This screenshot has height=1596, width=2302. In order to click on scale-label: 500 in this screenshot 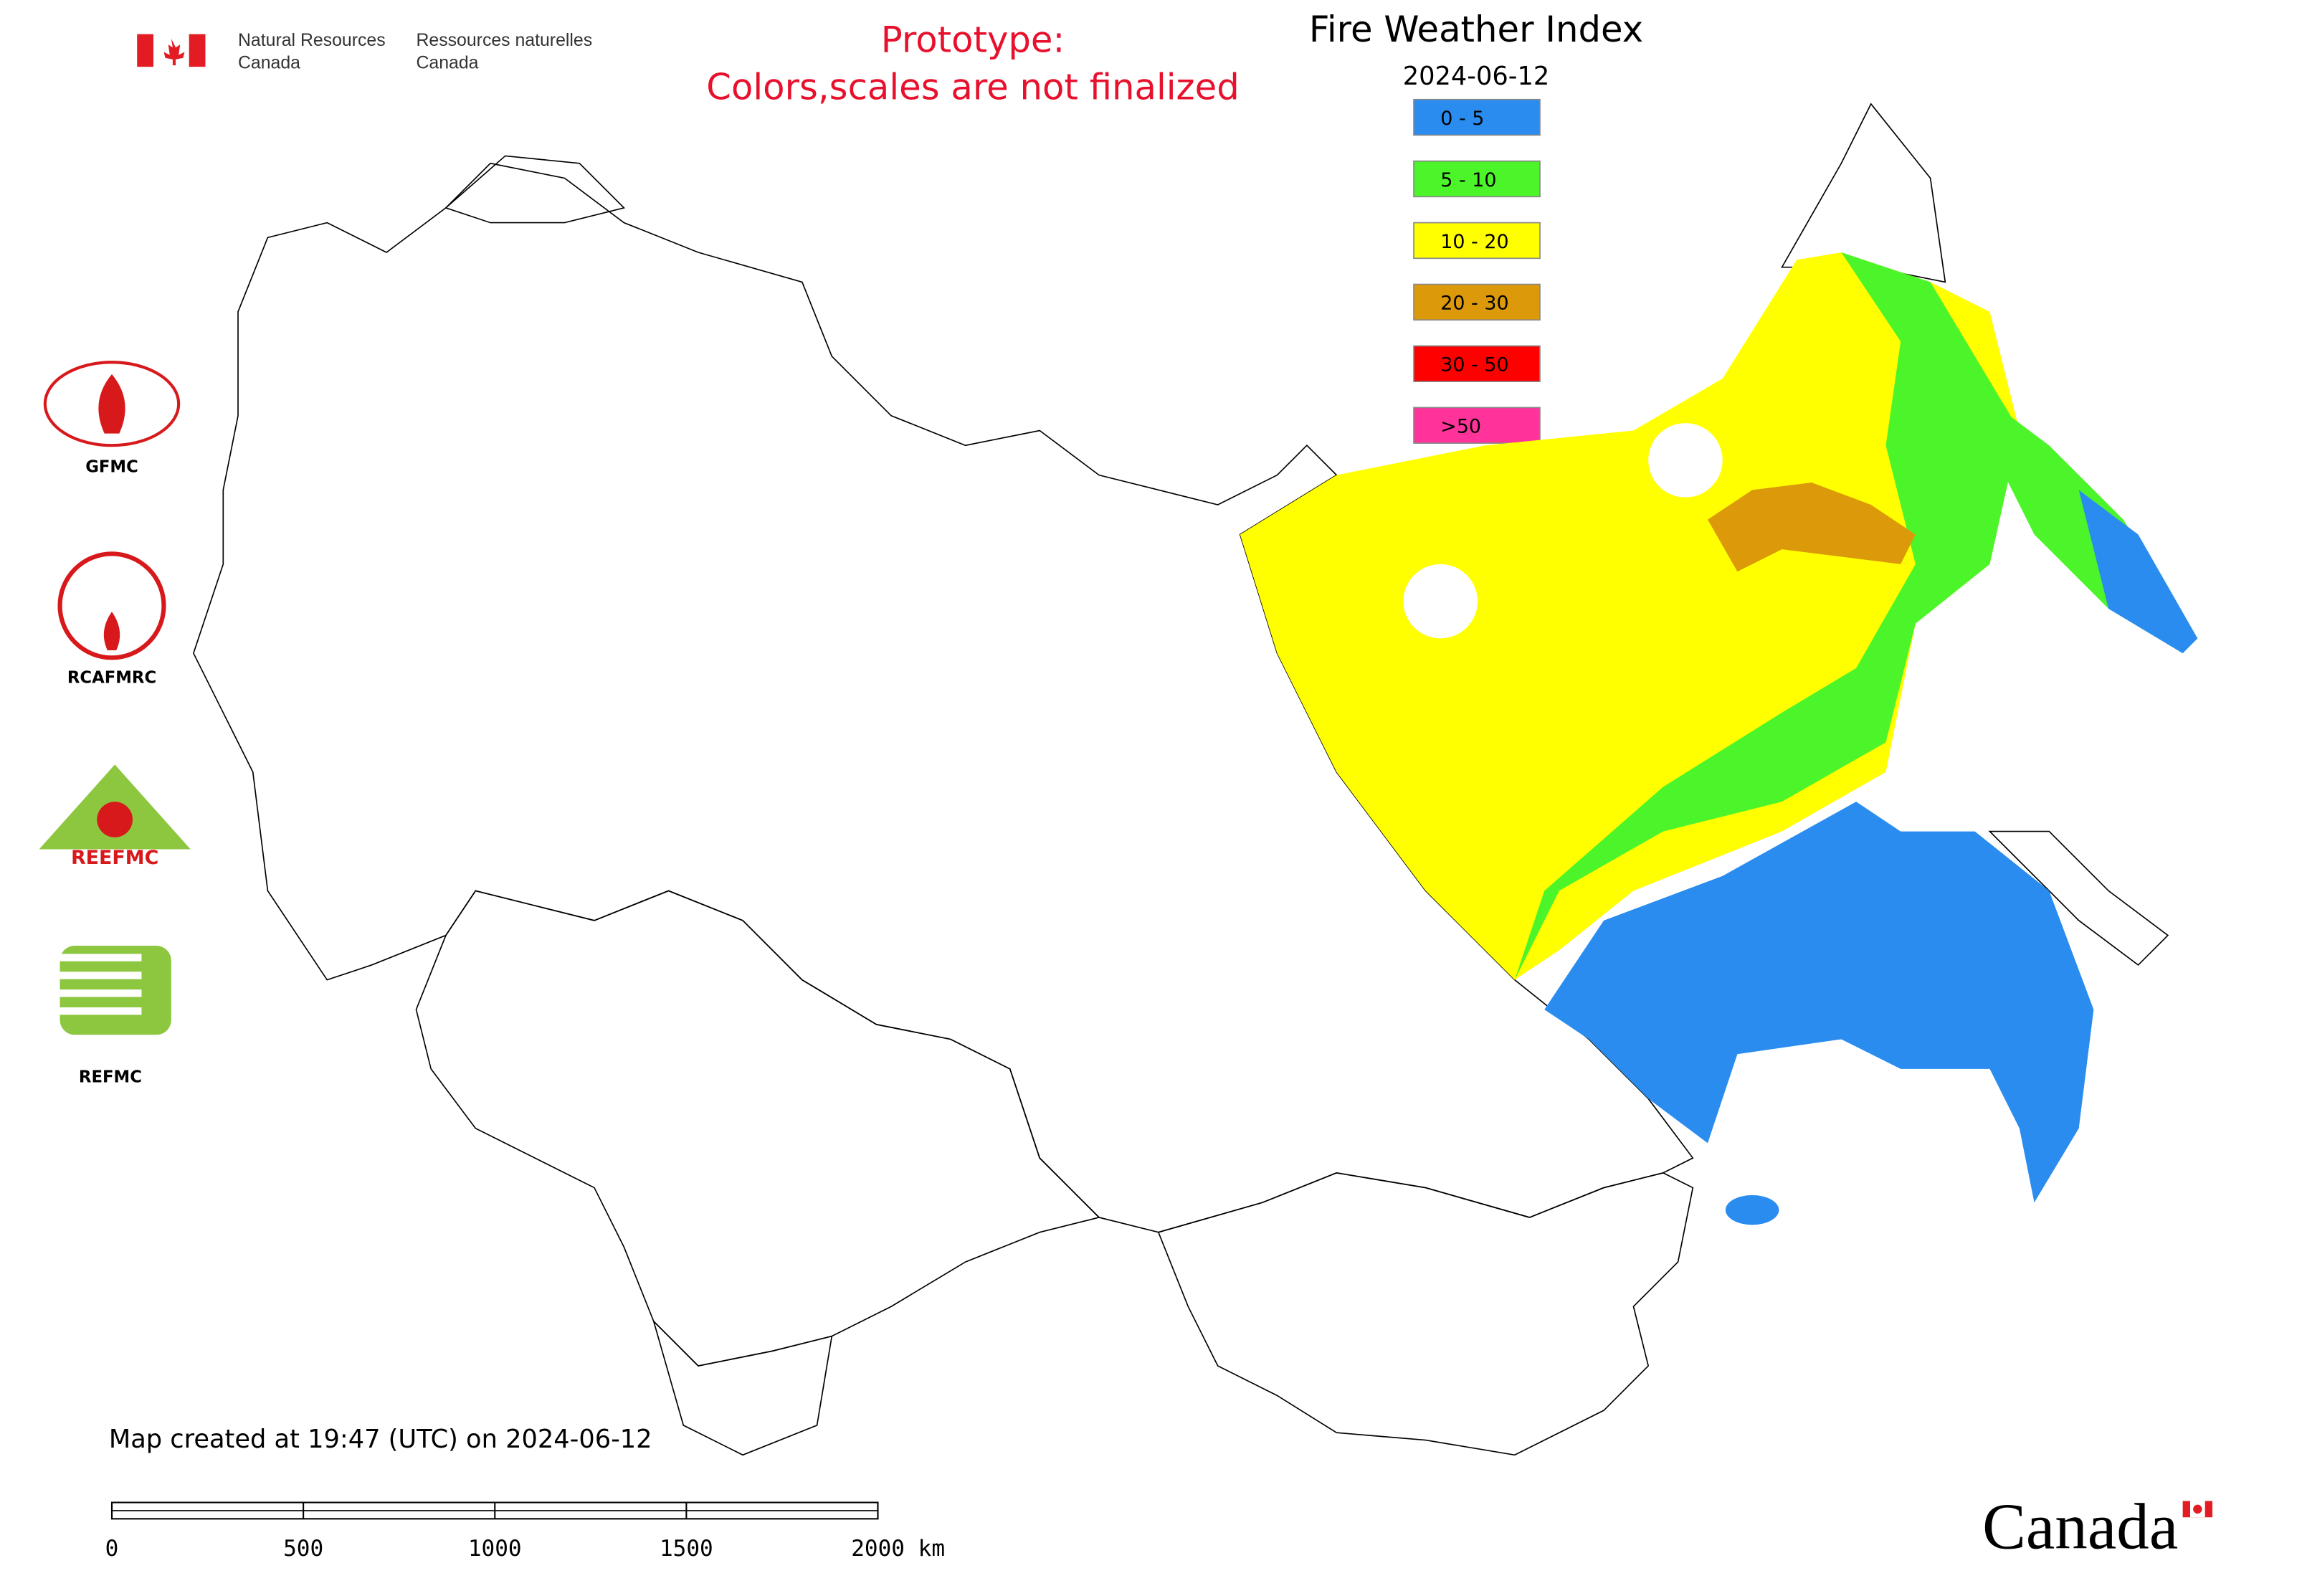, I will do `click(303, 1549)`.